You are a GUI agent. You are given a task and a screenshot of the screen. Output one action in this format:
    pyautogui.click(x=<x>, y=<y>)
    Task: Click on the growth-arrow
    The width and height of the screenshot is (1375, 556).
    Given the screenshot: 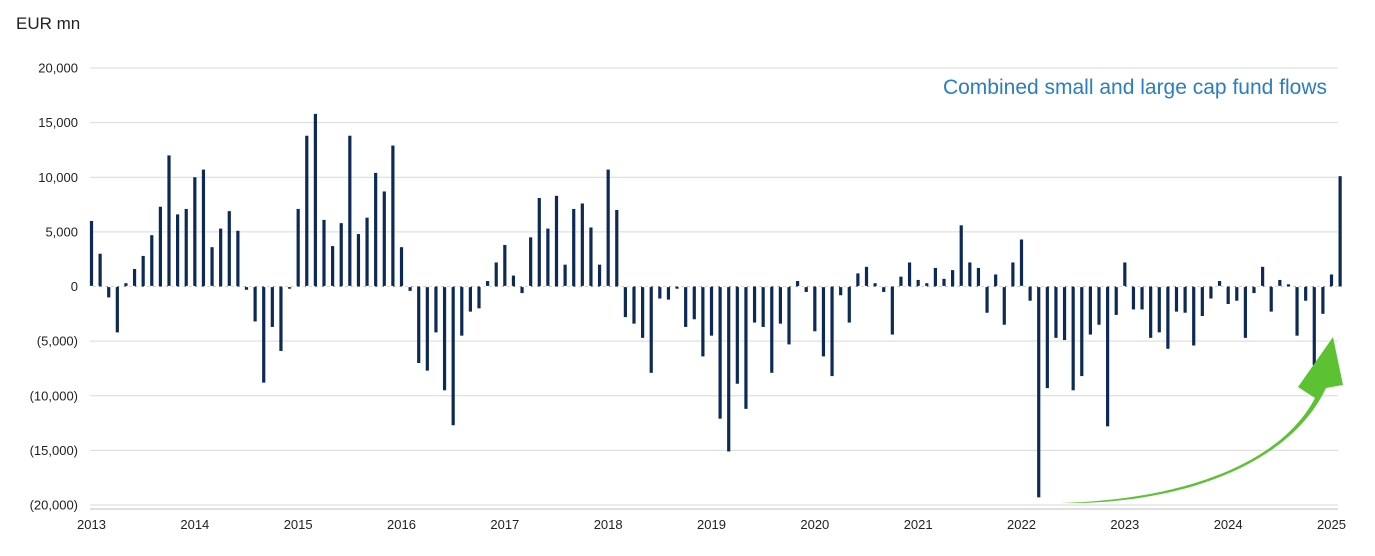 What is the action you would take?
    pyautogui.click(x=1201, y=420)
    